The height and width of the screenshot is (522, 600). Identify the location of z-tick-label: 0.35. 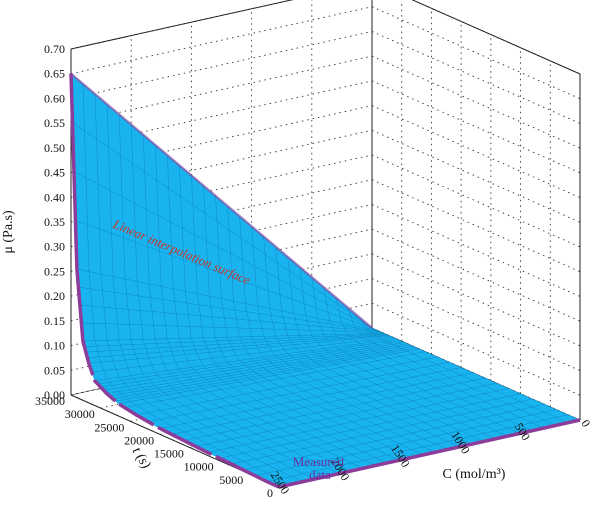
(54, 222).